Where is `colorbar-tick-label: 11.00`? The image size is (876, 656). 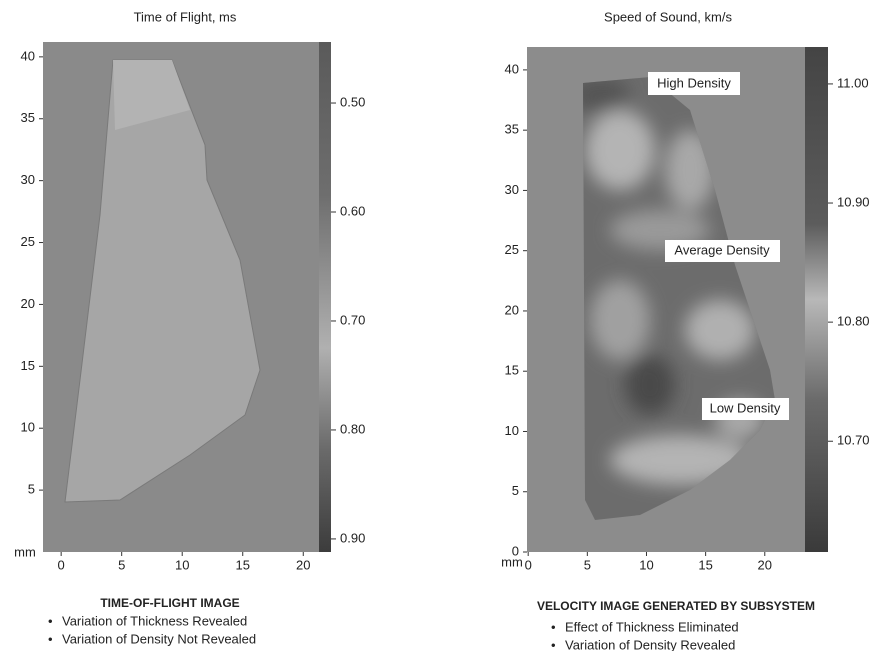 colorbar-tick-label: 11.00 is located at coordinates (853, 82).